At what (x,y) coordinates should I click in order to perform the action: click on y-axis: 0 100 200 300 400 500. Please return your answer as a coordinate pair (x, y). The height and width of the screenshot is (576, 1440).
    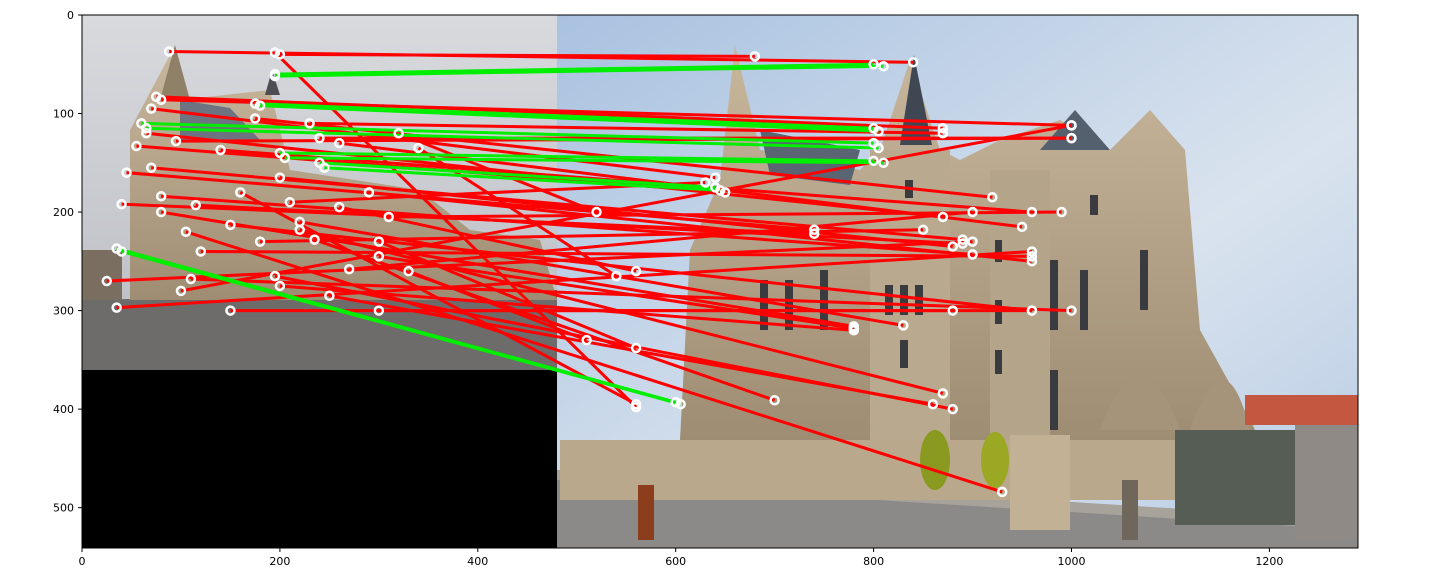
    Looking at the image, I should click on (67, 262).